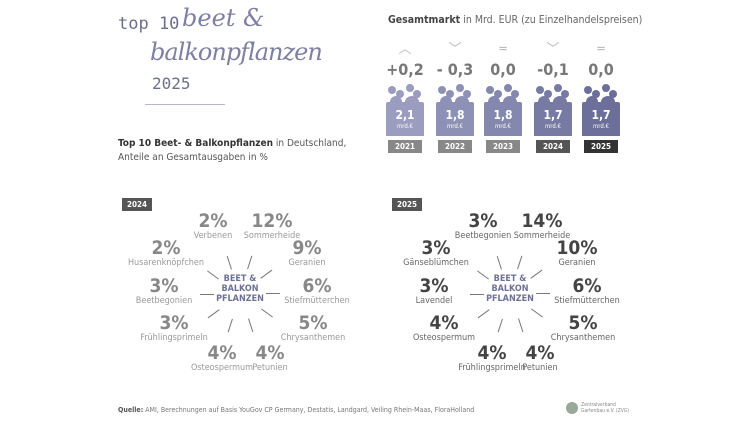 This screenshot has width=748, height=421. I want to click on plant-item: 3% Frühlingsprimeln, so click(174, 328).